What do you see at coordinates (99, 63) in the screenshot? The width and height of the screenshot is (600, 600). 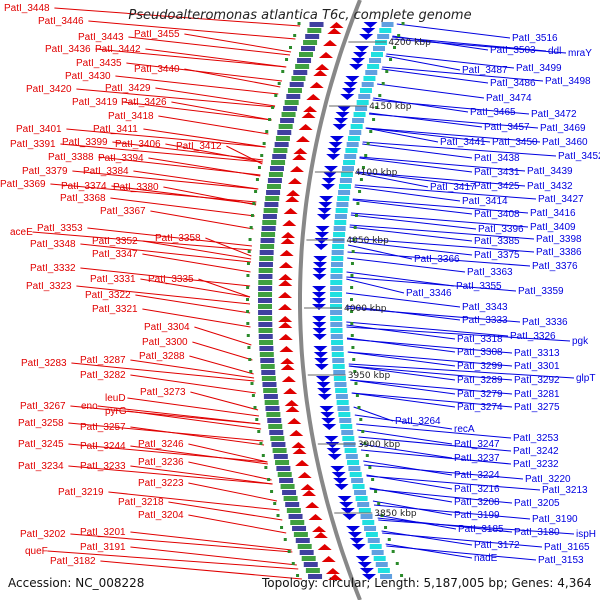 I see `left-gene-label: PatI_3435` at bounding box center [99, 63].